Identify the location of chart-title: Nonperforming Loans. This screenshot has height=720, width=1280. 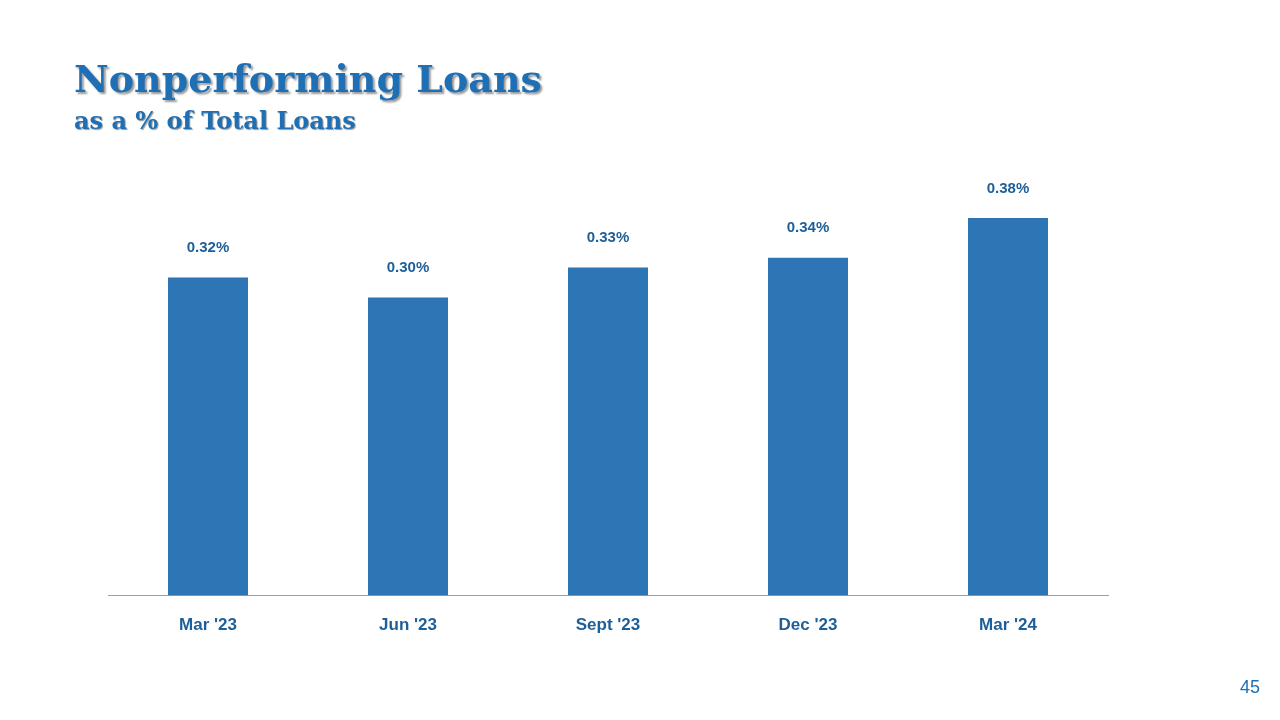
(308, 78).